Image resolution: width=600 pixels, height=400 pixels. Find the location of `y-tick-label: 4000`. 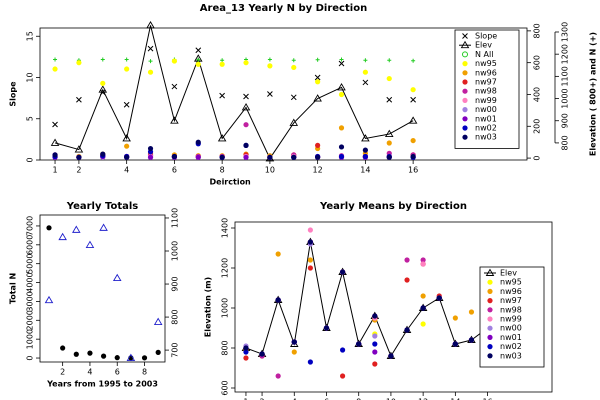

y-tick-label: 4000 is located at coordinates (30, 282).